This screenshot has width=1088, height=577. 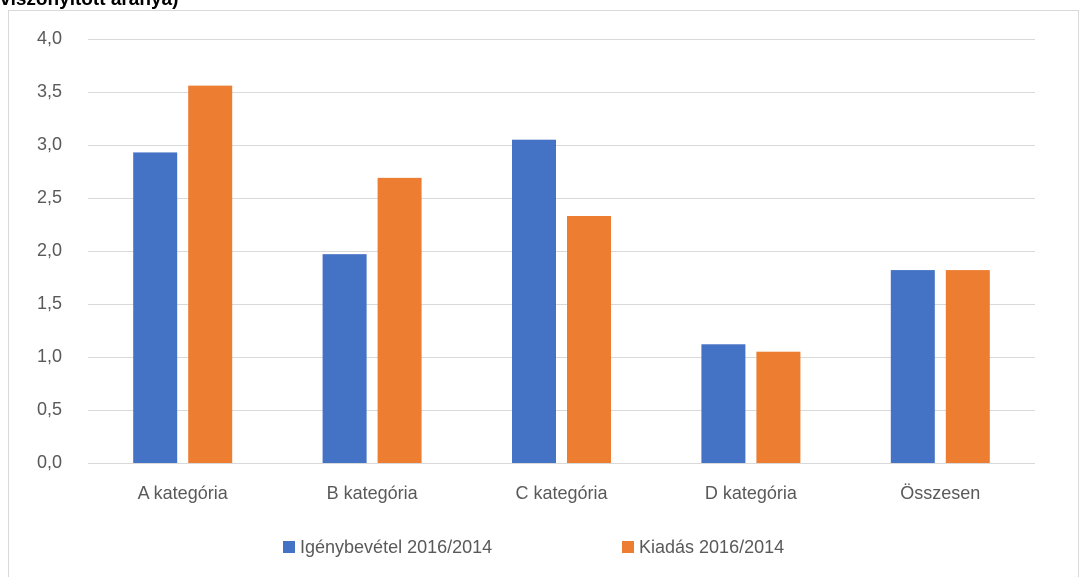 I want to click on y-tick-label: 1,0, so click(x=49, y=356).